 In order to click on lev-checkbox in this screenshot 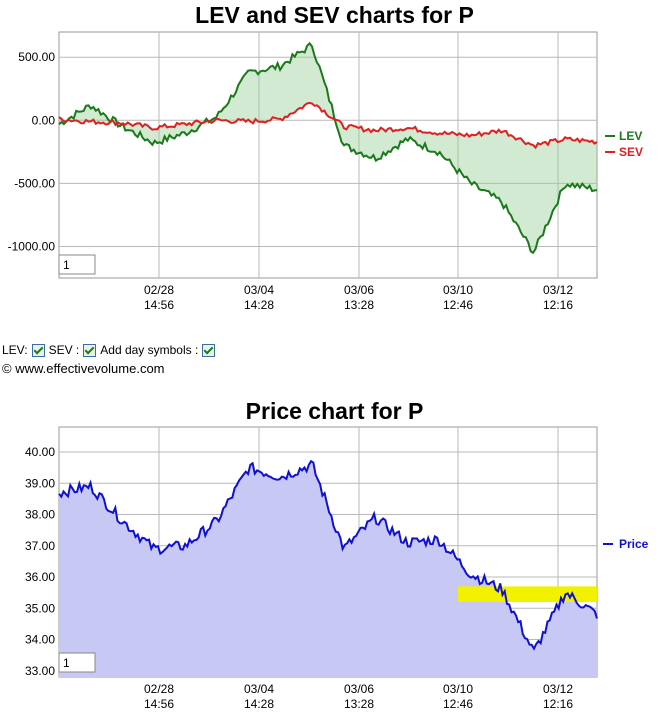, I will do `click(38, 350)`.